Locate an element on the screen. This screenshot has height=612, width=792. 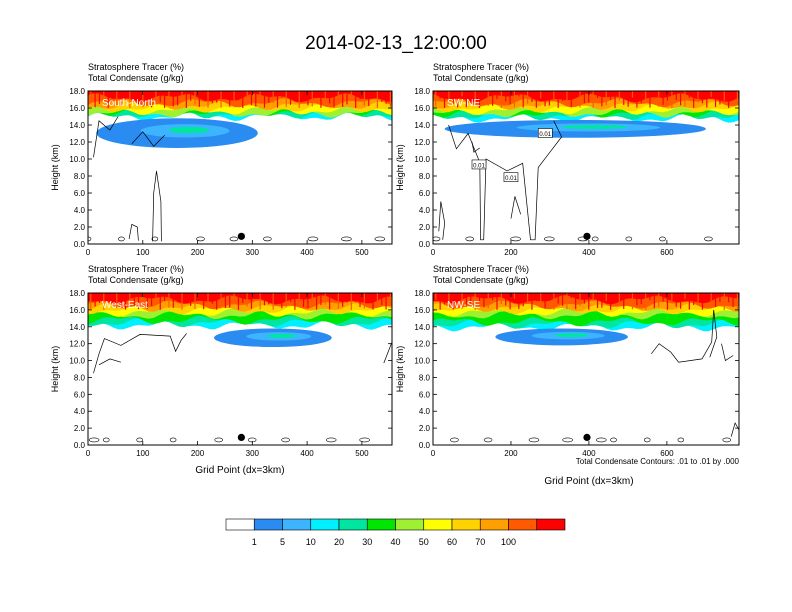
plot-area is located at coordinates (586, 368).